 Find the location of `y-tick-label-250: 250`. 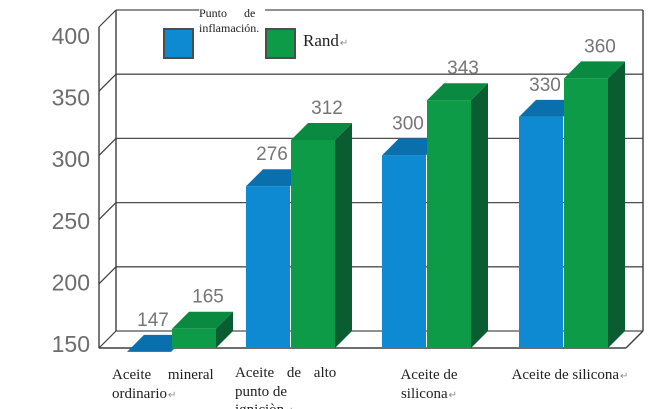

y-tick-label-250: 250 is located at coordinates (71, 221).